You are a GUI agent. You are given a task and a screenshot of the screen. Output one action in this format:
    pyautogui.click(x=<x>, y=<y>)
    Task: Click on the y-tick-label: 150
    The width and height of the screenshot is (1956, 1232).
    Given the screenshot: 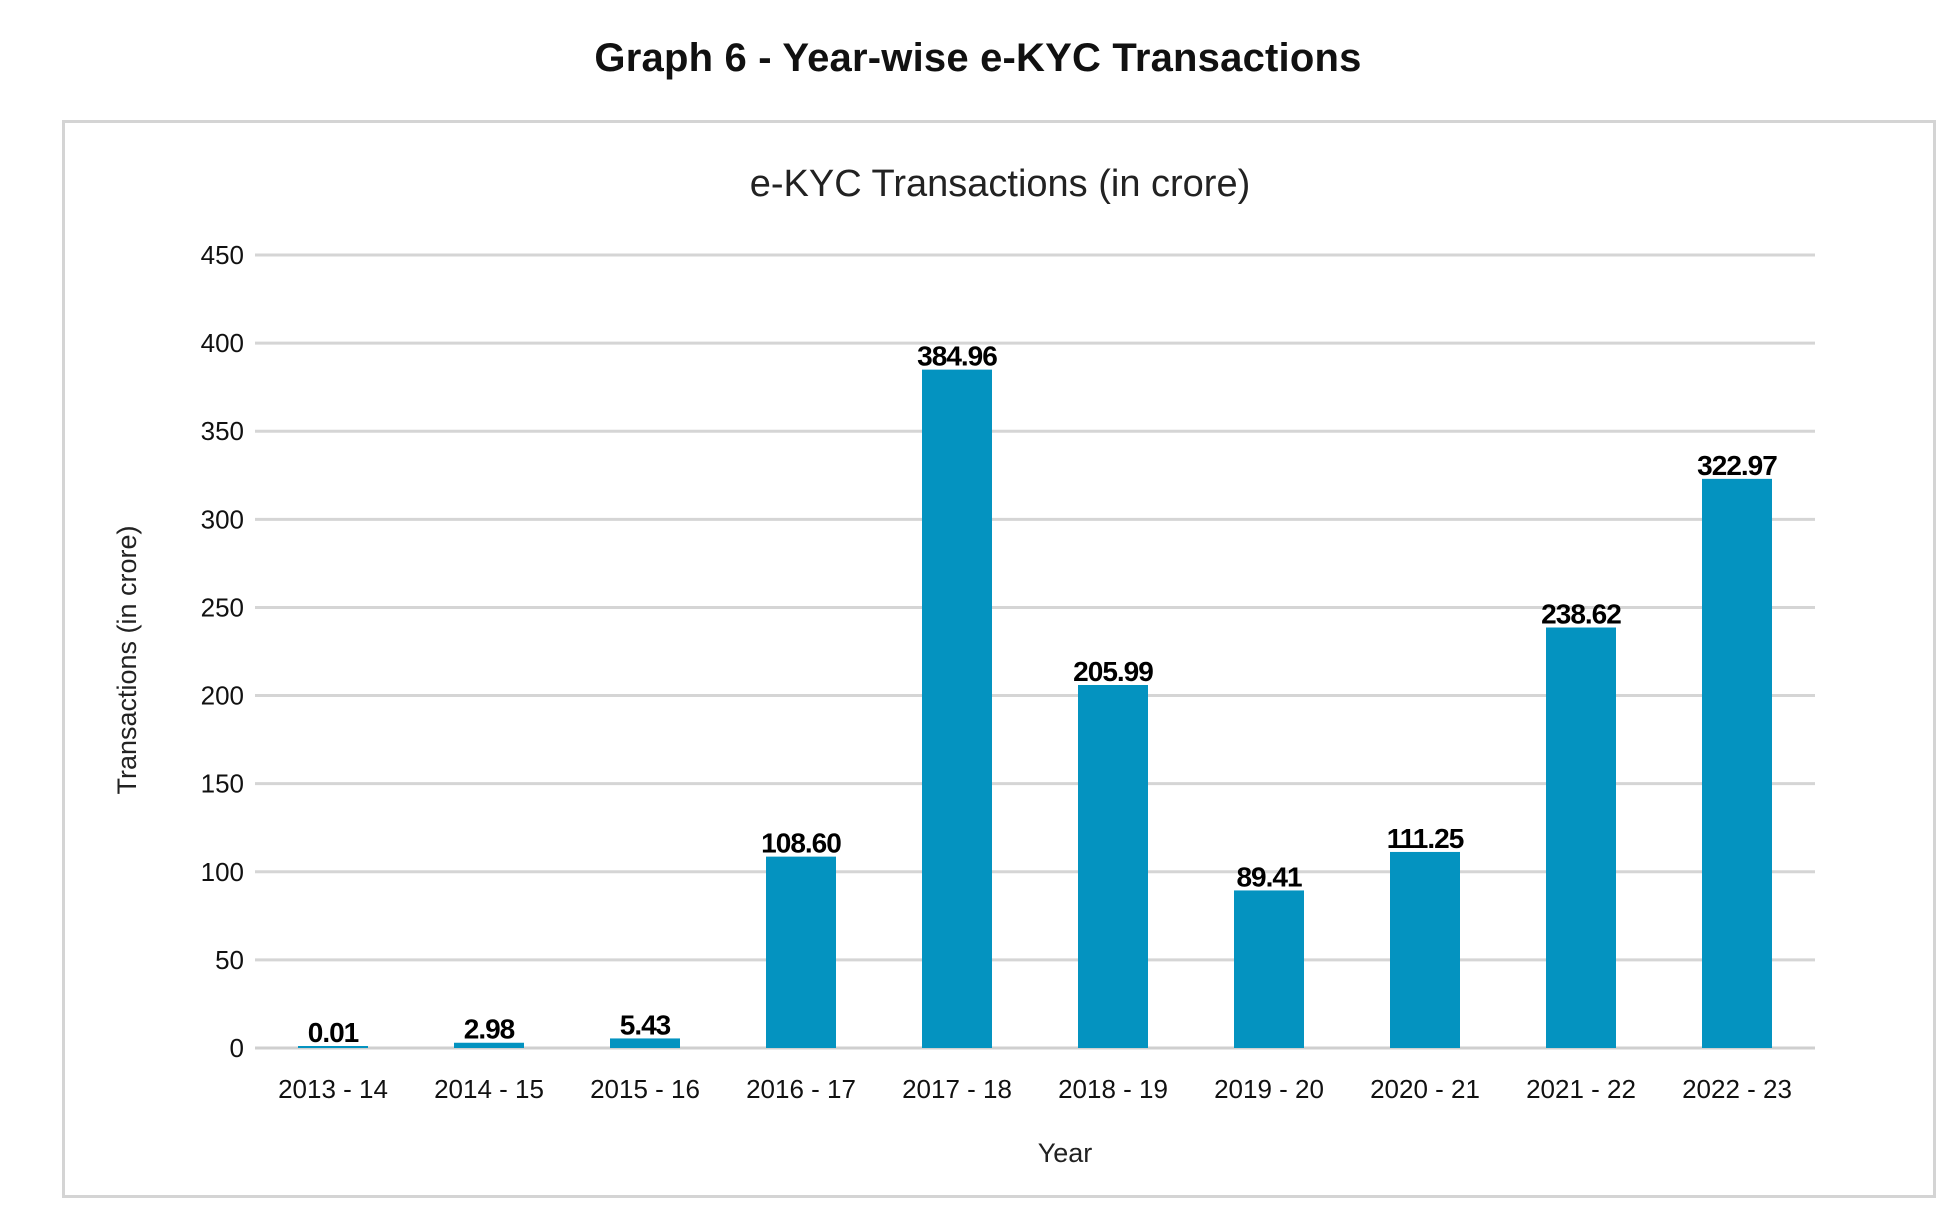 What is the action you would take?
    pyautogui.click(x=222, y=784)
    